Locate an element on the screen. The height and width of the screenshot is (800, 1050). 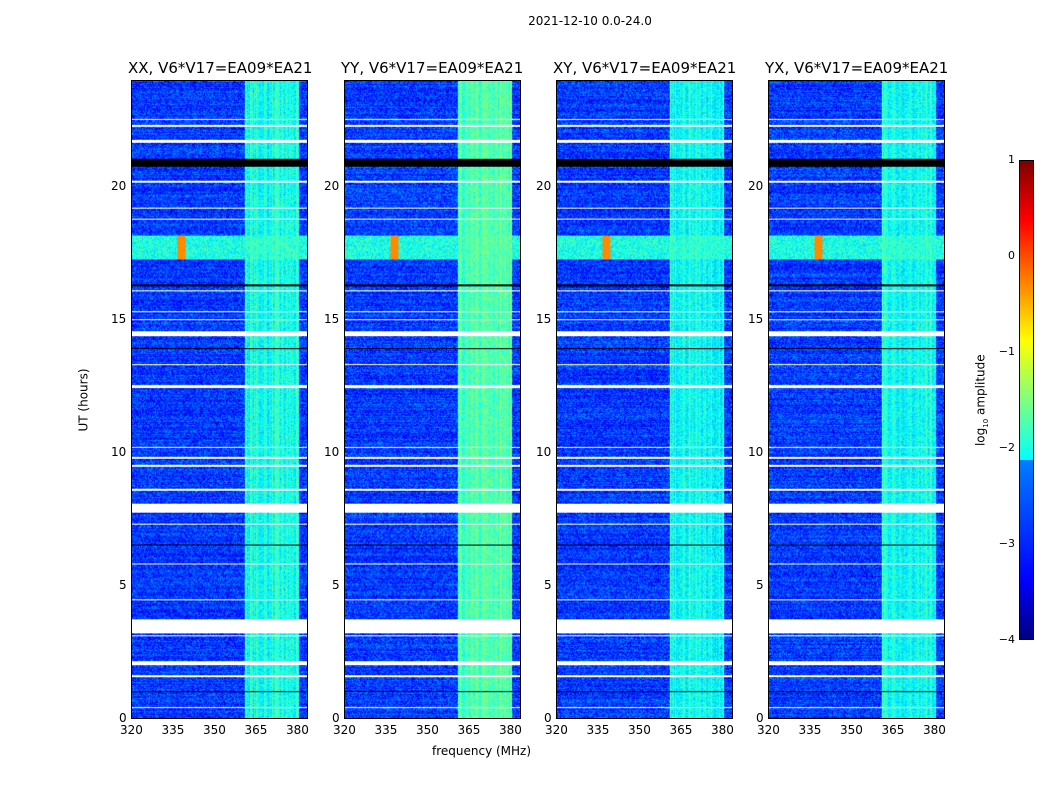
colorbar-label-sub: 10 is located at coordinates (986, 423).